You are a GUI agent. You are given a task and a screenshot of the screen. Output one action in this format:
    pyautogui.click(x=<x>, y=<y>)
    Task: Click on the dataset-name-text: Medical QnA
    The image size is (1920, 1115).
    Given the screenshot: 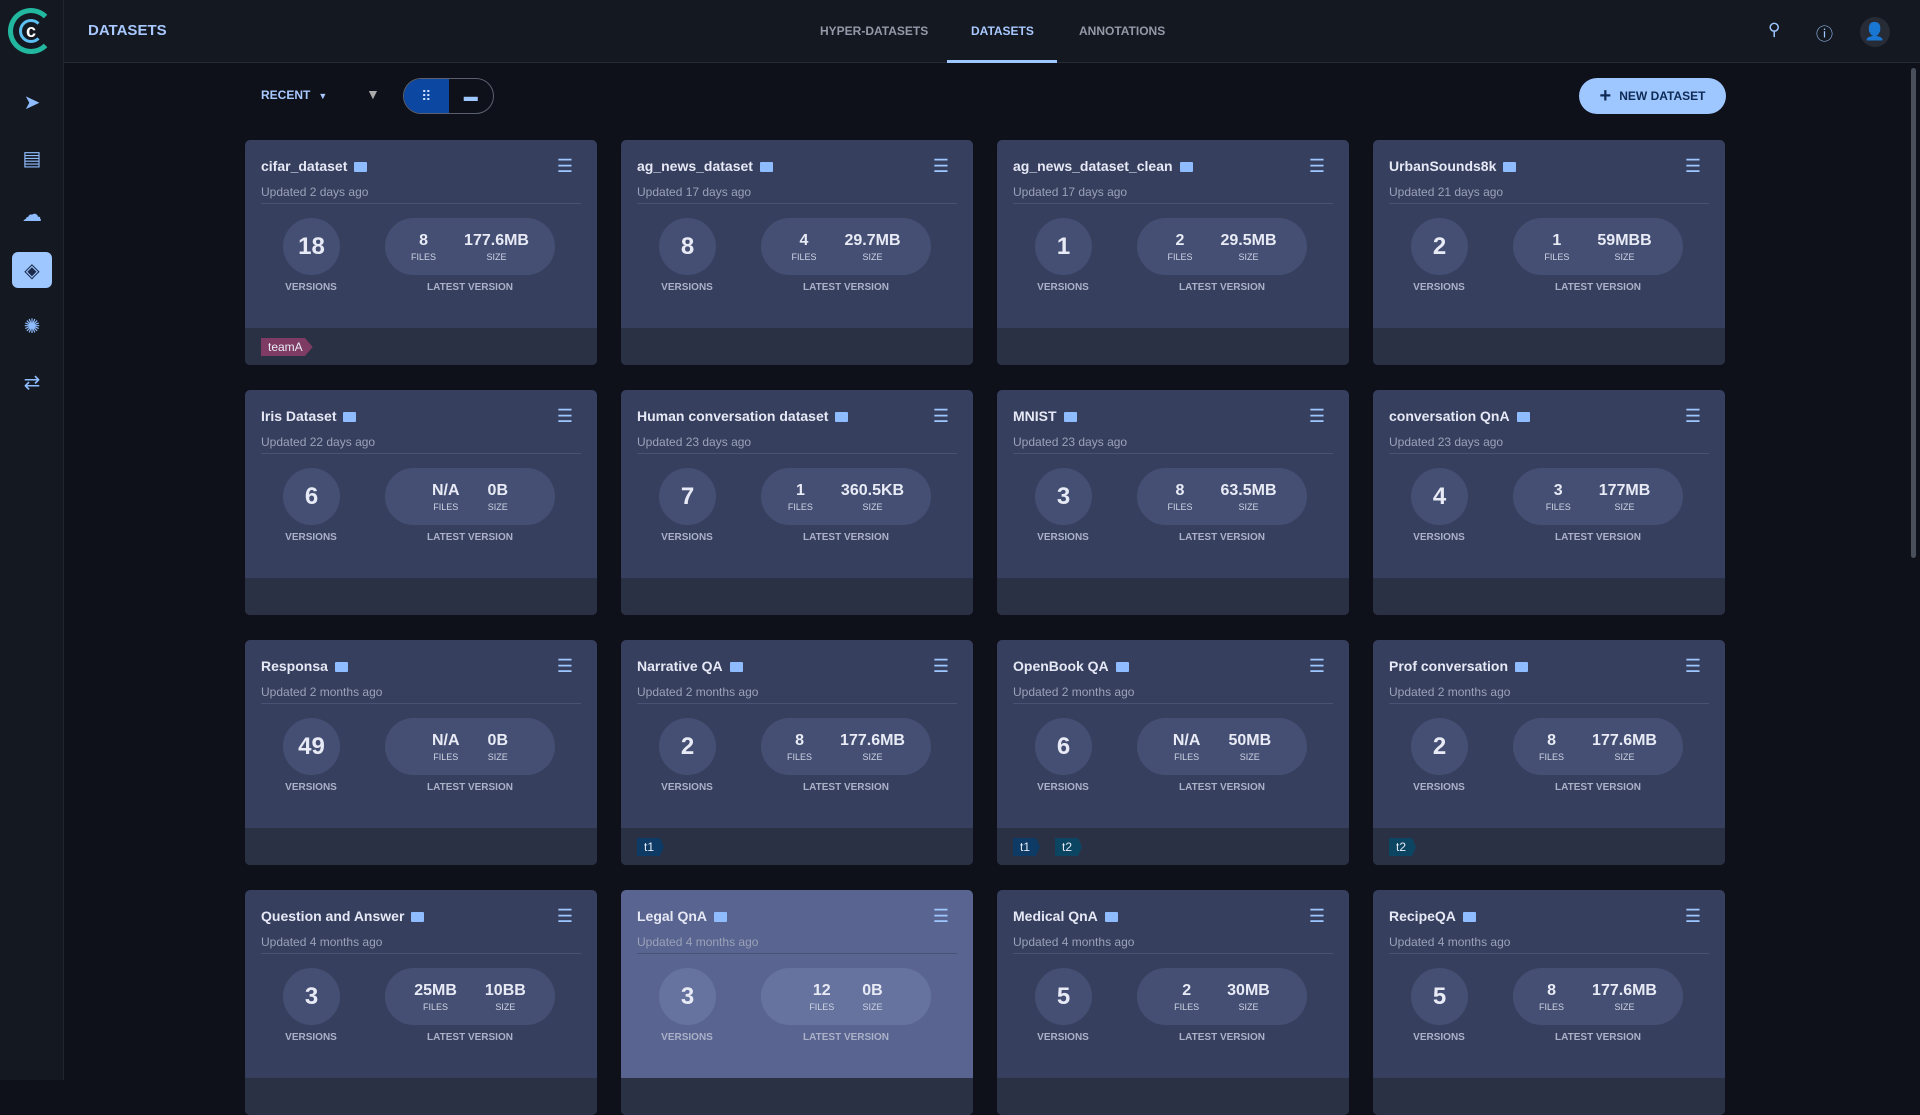 What is the action you would take?
    pyautogui.click(x=1055, y=916)
    